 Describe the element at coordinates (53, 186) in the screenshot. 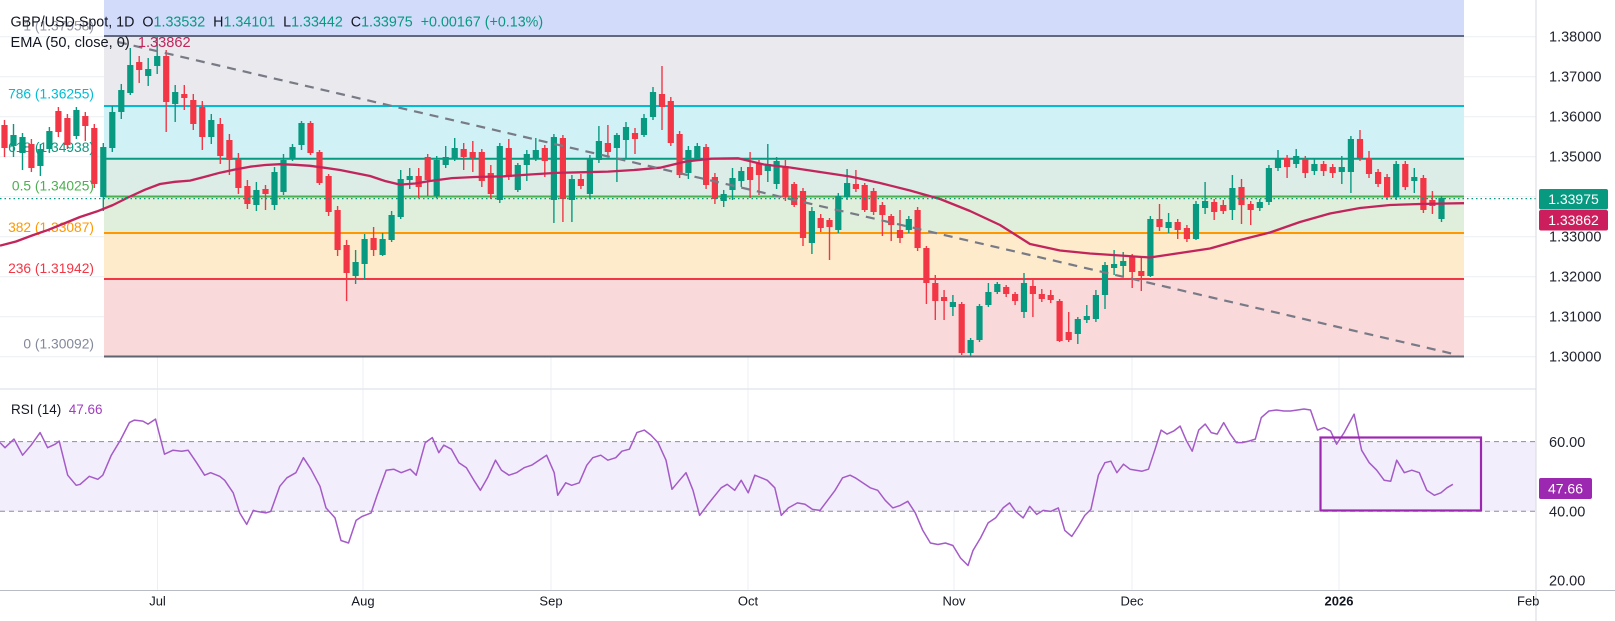

I see `svg-text: 0.5 (1.34025)` at that location.